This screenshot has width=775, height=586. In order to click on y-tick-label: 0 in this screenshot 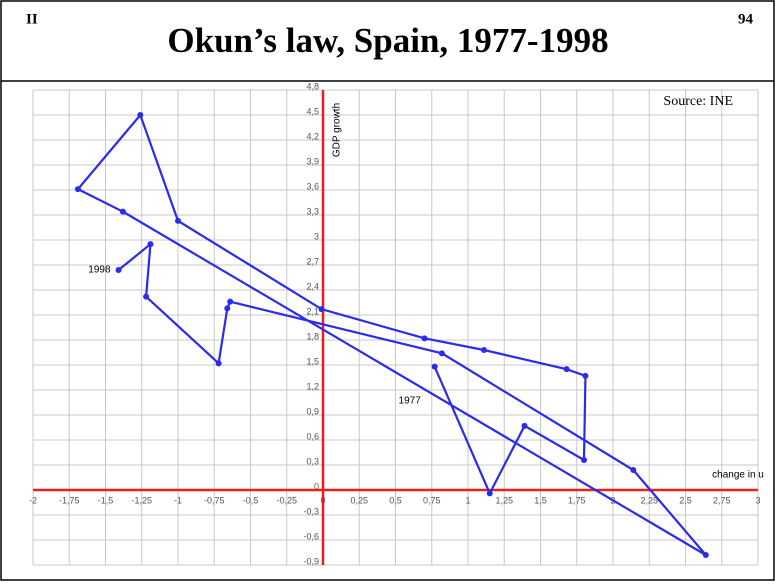, I will do `click(316, 486)`.